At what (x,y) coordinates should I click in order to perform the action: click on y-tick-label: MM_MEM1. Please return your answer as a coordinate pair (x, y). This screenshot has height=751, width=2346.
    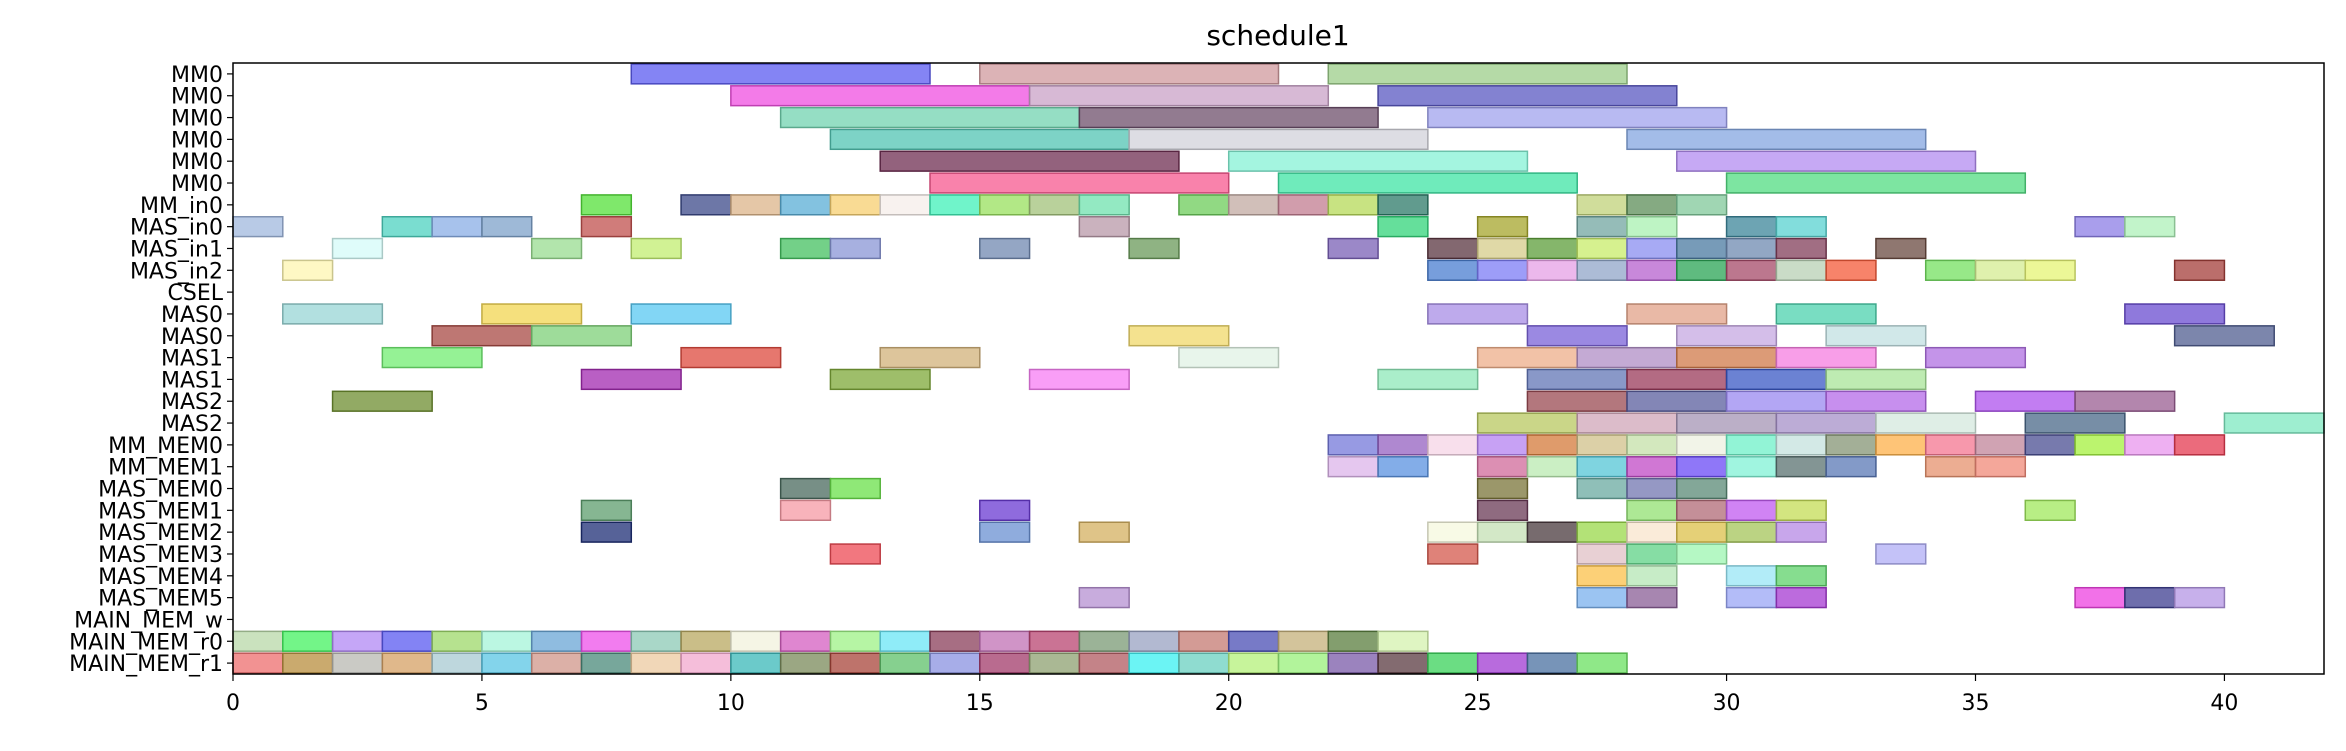
    Looking at the image, I should click on (165, 468).